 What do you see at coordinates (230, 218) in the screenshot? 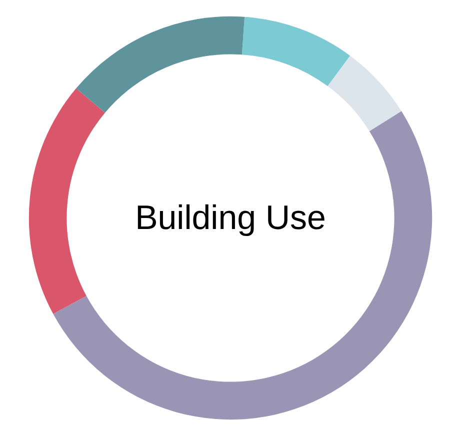
I see `text: Building Use` at bounding box center [230, 218].